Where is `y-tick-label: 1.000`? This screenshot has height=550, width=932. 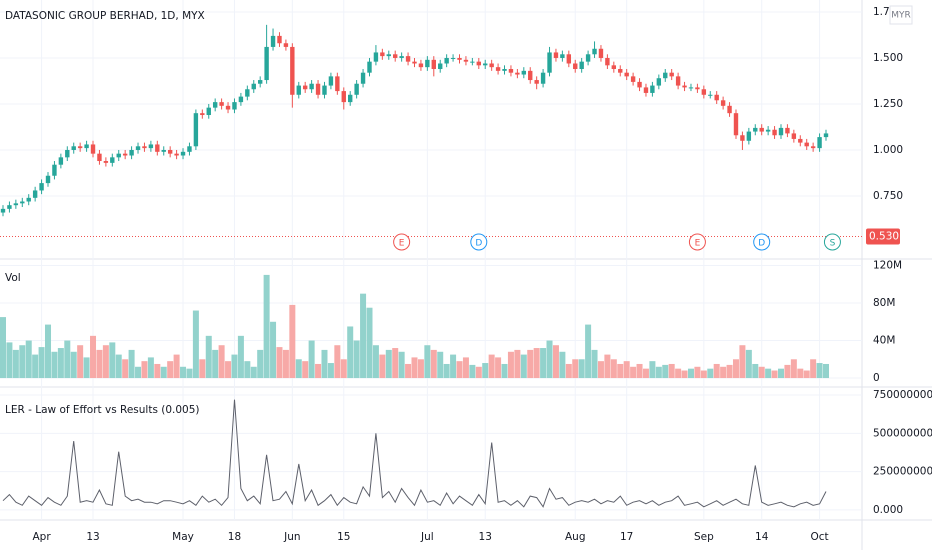
y-tick-label: 1.000 is located at coordinates (888, 150).